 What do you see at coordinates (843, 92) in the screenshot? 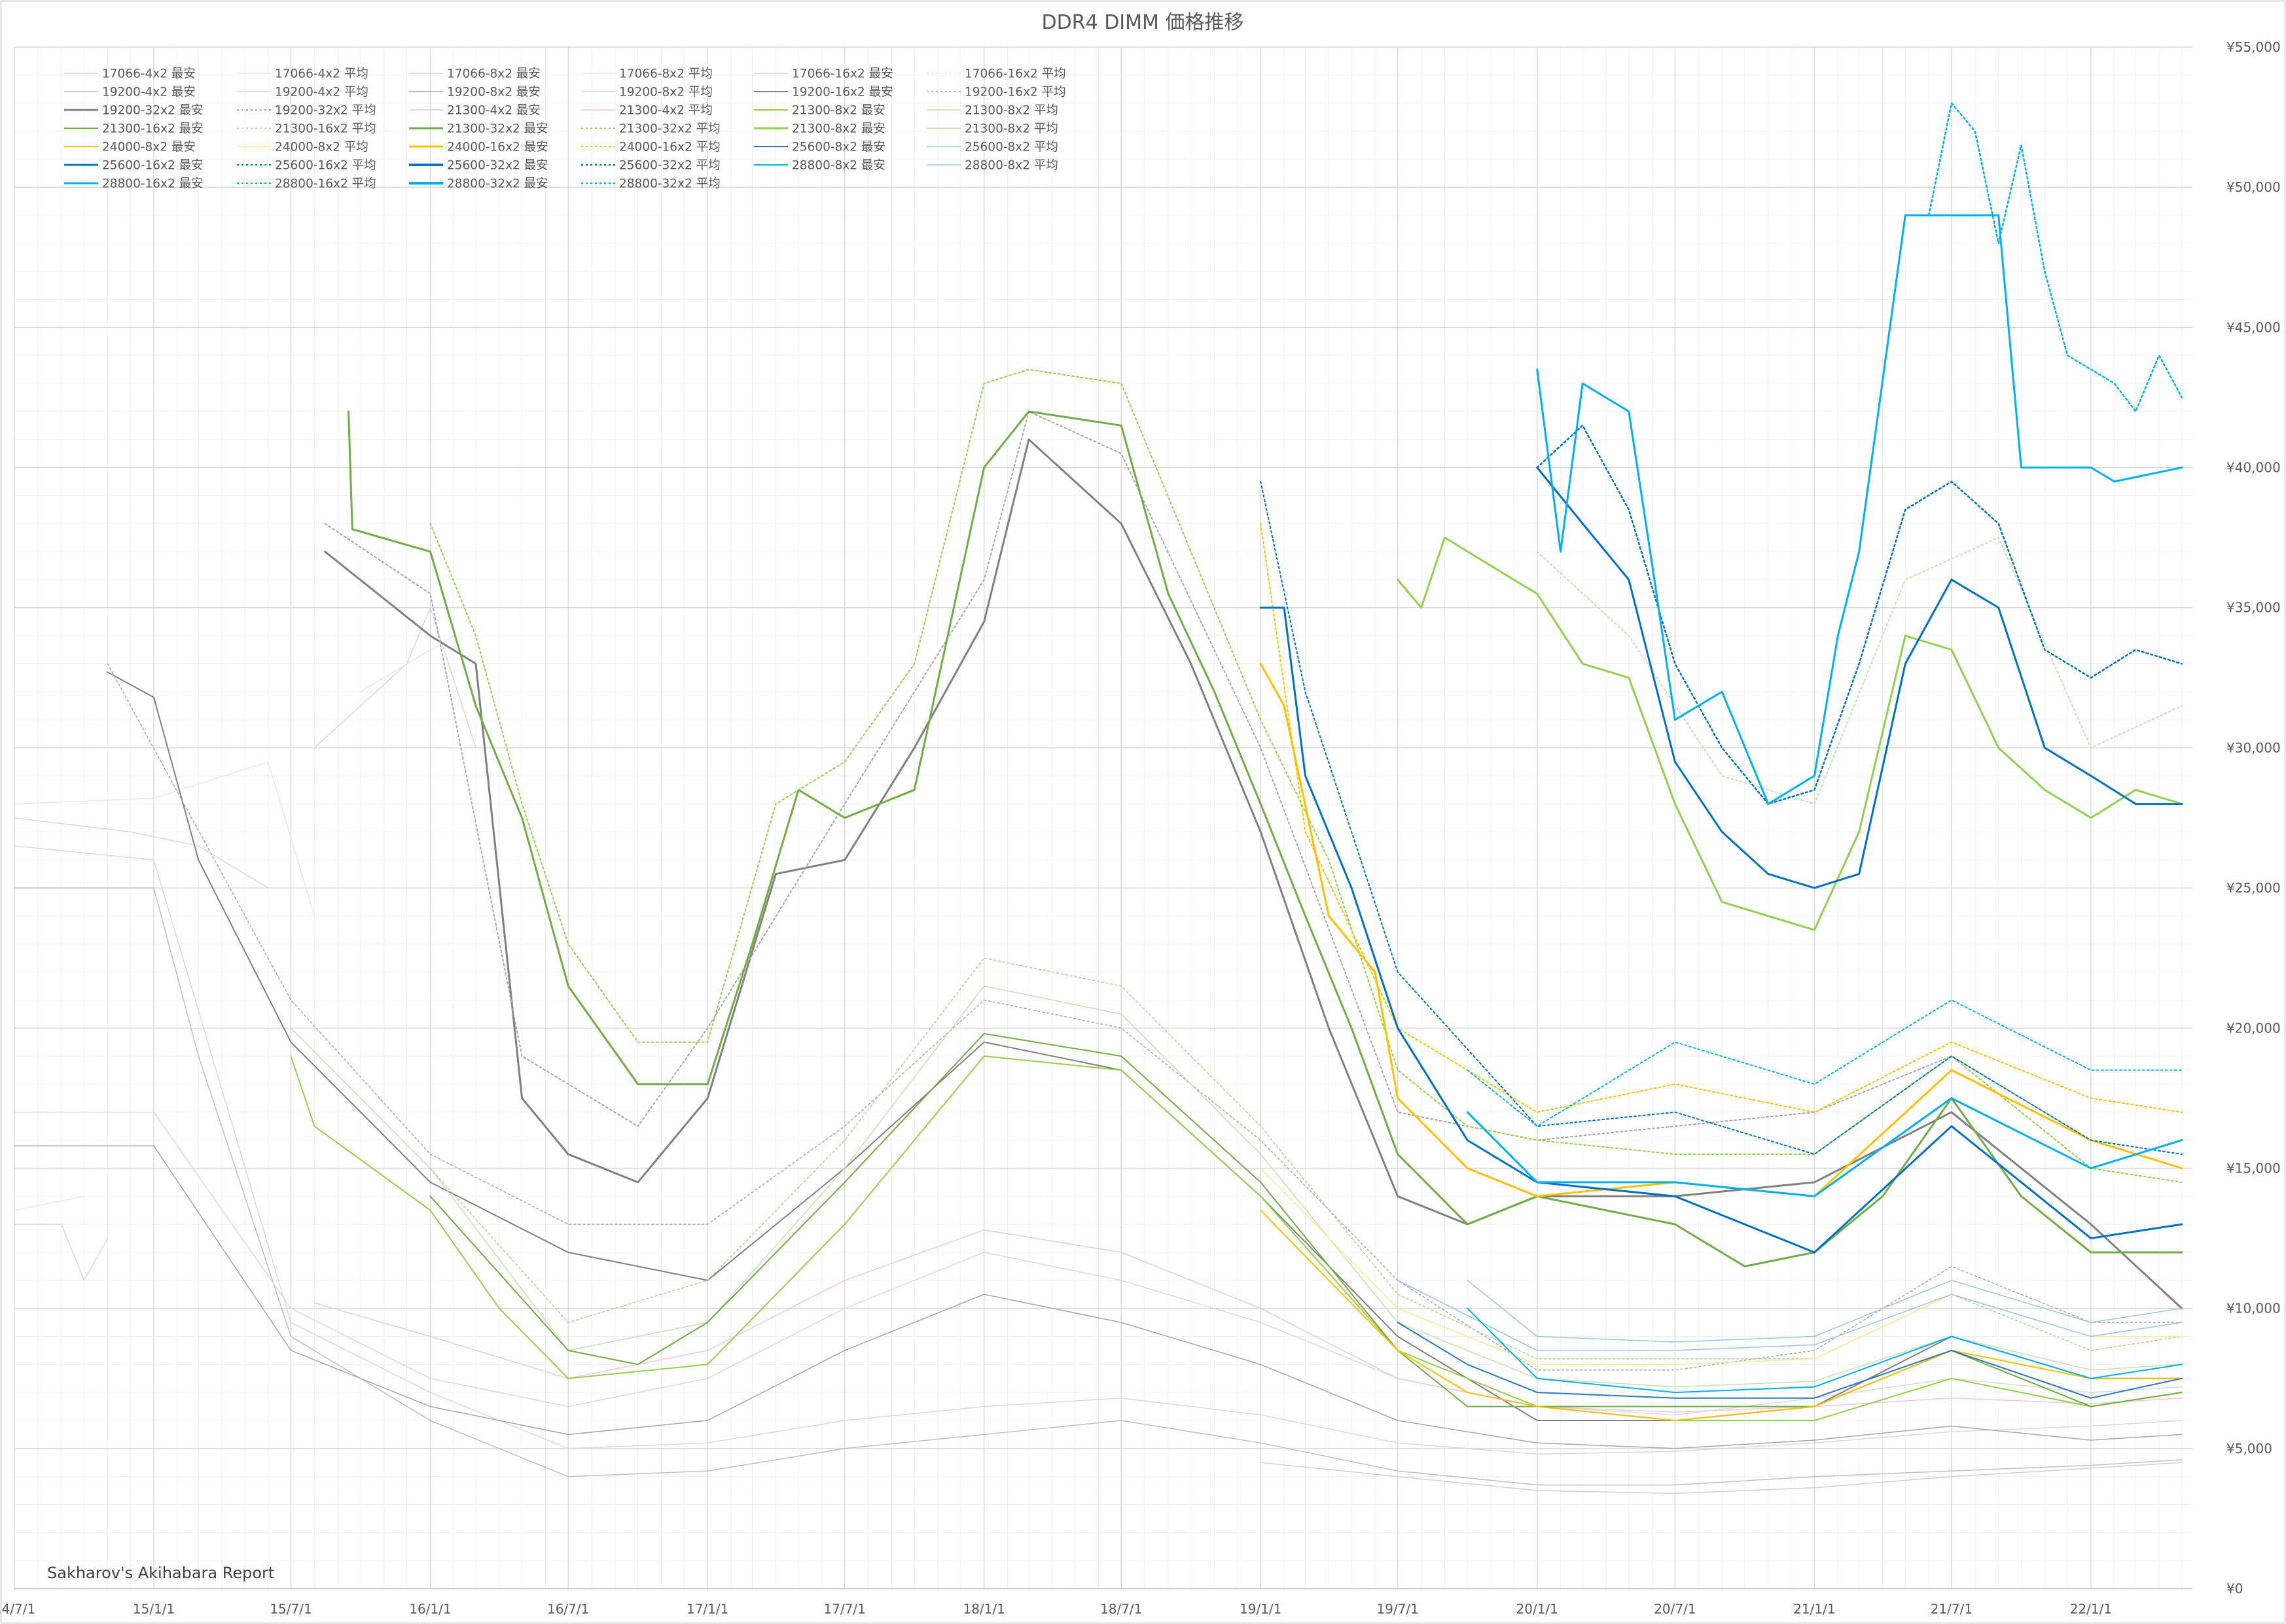
I see `legend-label: 19200-16x2 最安` at bounding box center [843, 92].